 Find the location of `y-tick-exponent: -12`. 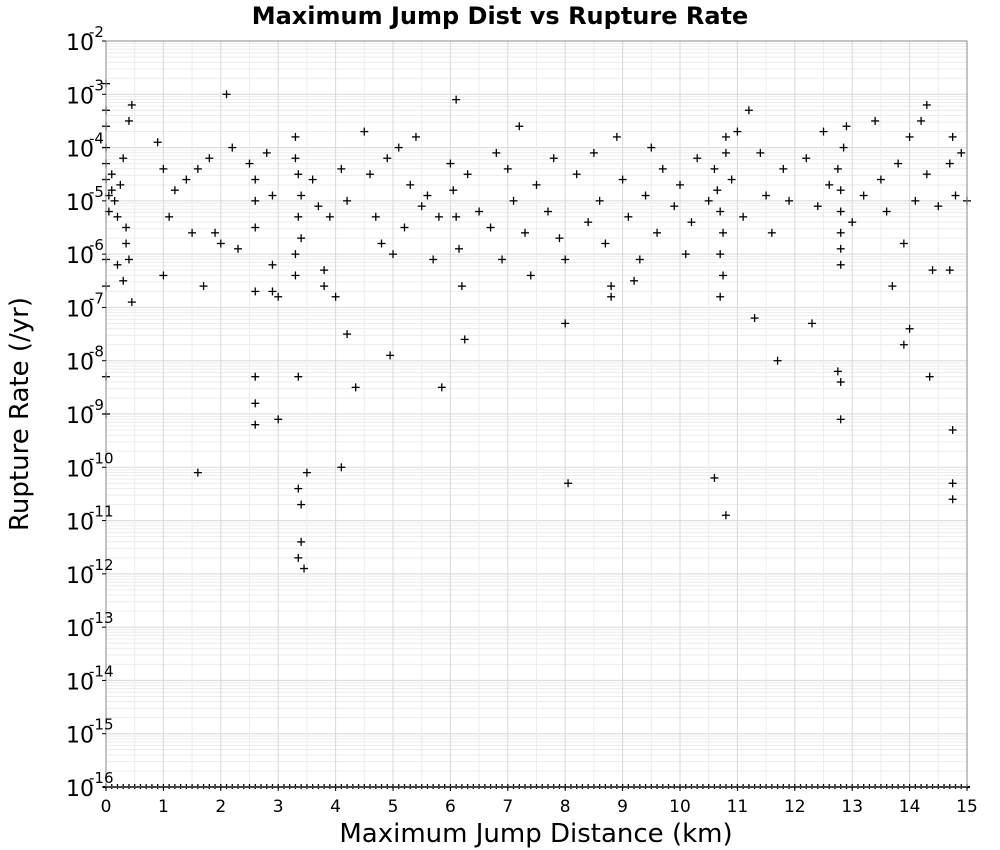

y-tick-exponent: -12 is located at coordinates (101, 565).